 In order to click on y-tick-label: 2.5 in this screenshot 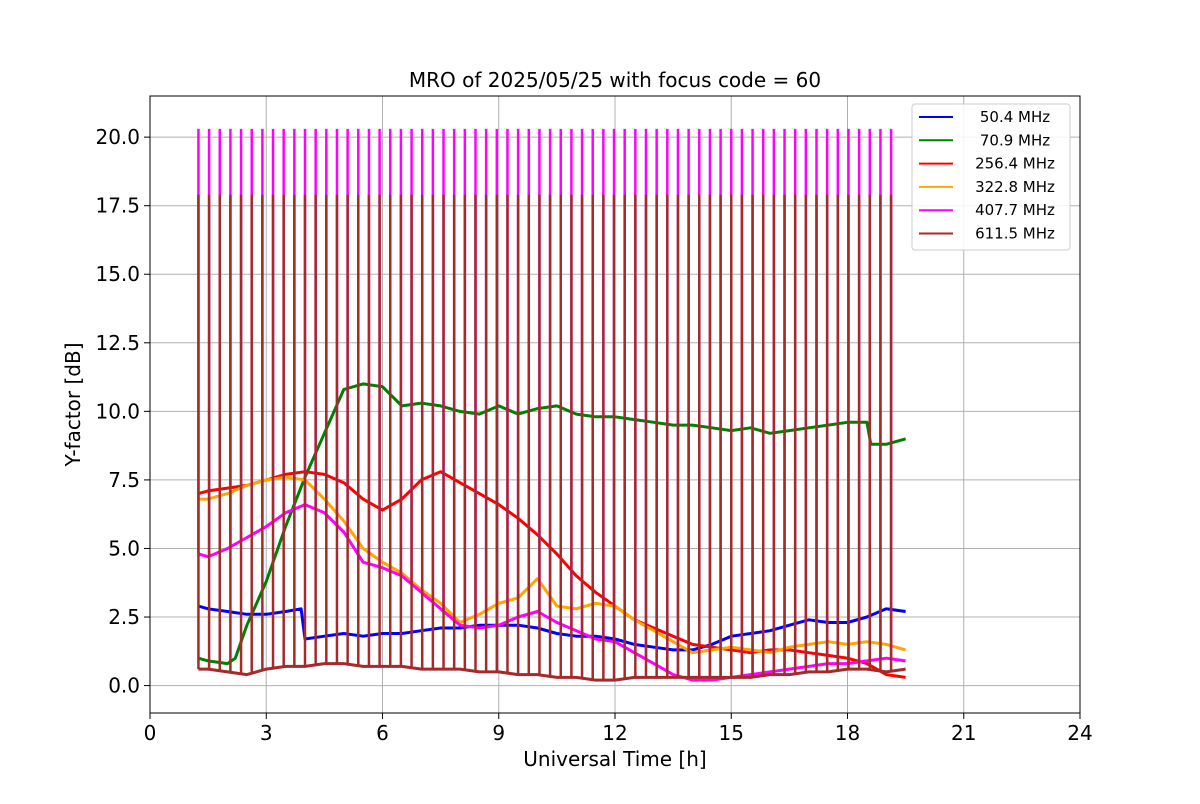, I will do `click(124, 617)`.